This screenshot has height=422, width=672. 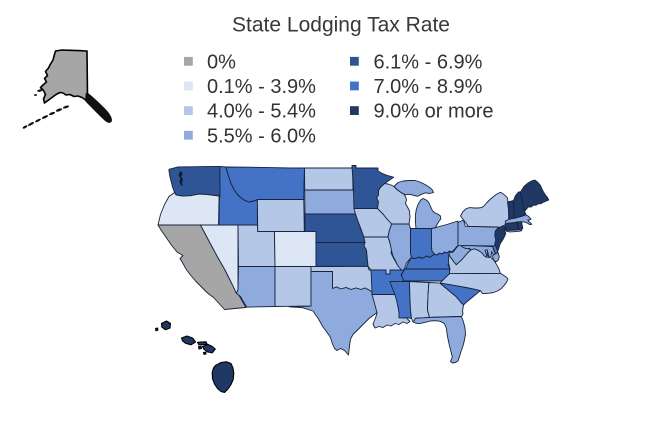 What do you see at coordinates (341, 25) in the screenshot?
I see `svg-text: State Lodging Tax Rate` at bounding box center [341, 25].